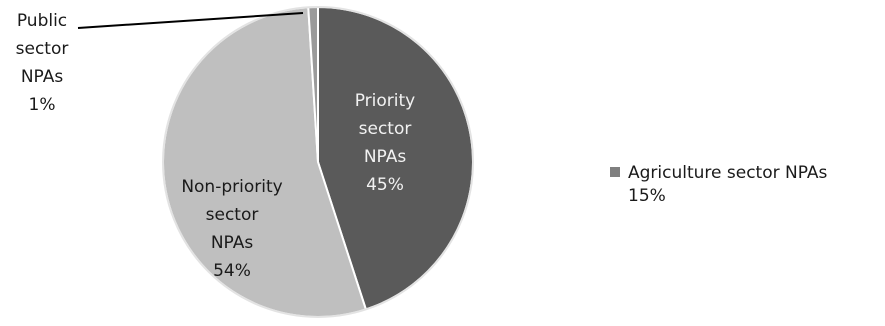 The image size is (885, 326). What do you see at coordinates (615, 172) in the screenshot?
I see `legend-swatch` at bounding box center [615, 172].